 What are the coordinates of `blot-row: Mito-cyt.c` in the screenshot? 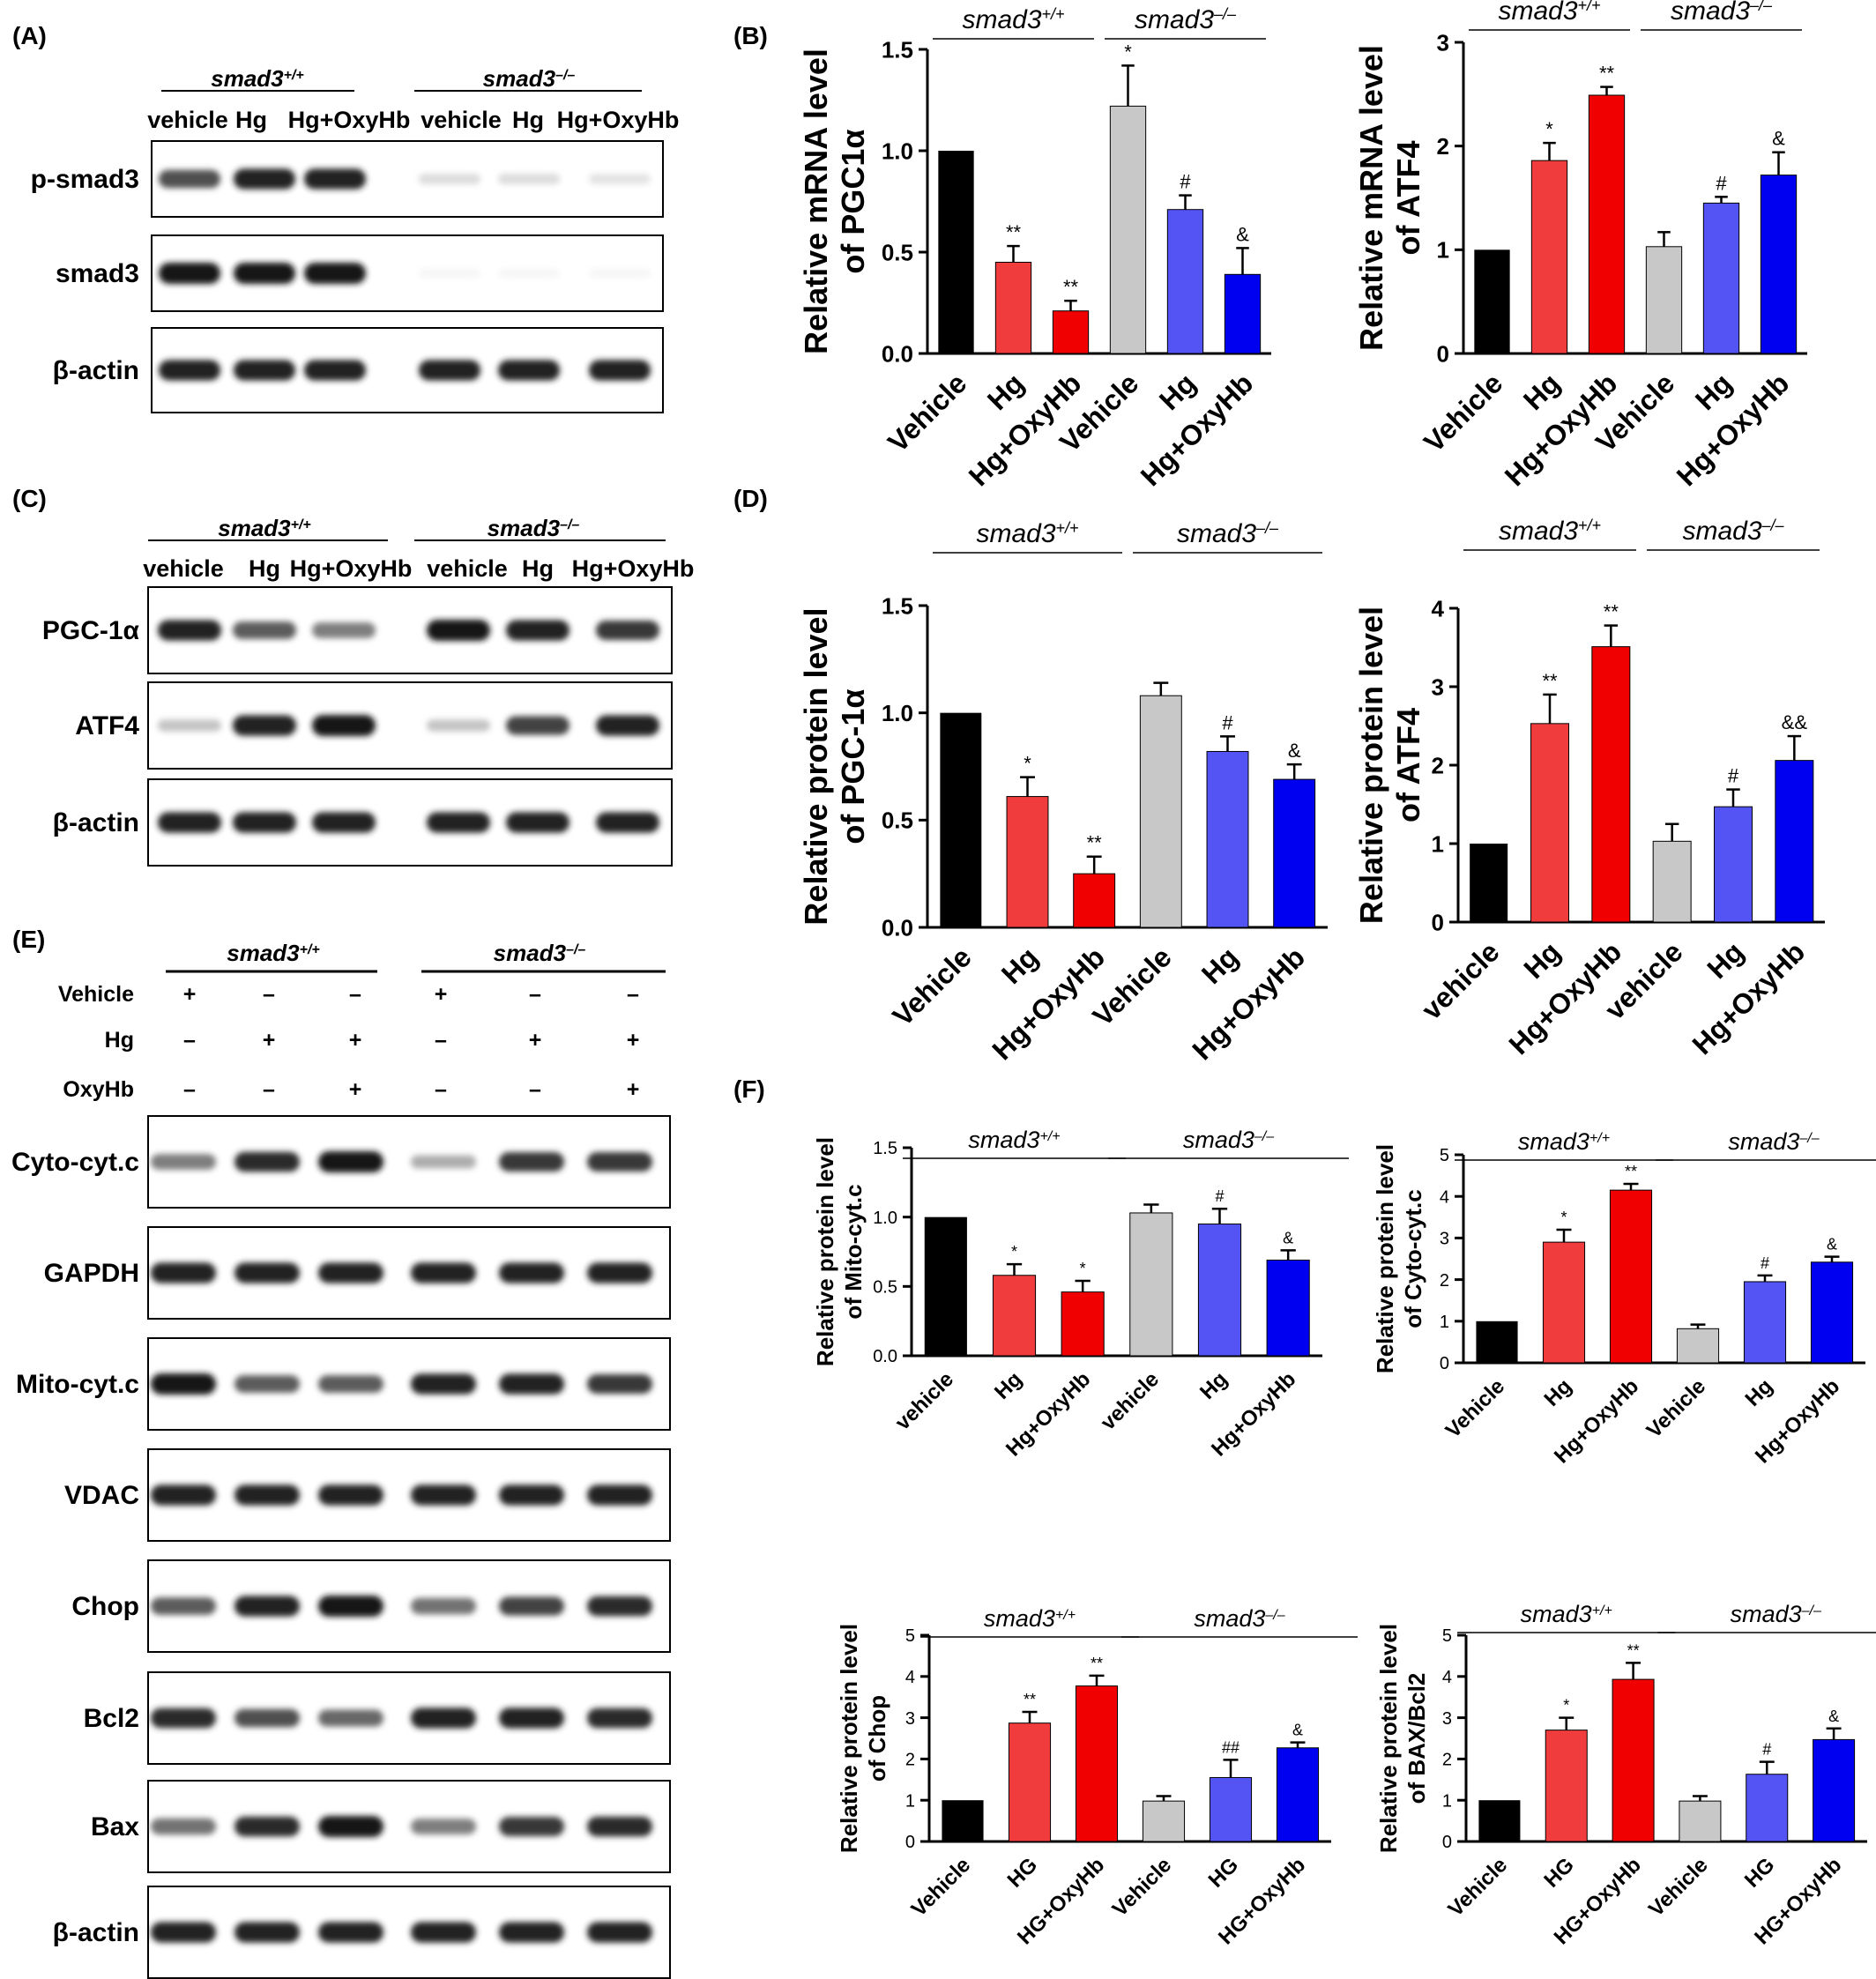 It's located at (343, 1384).